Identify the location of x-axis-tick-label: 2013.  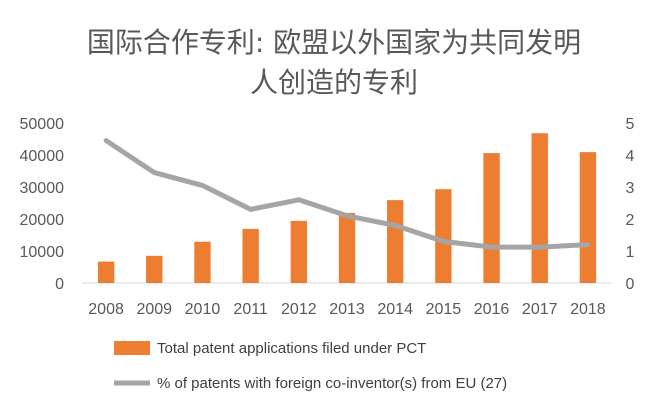
(347, 309).